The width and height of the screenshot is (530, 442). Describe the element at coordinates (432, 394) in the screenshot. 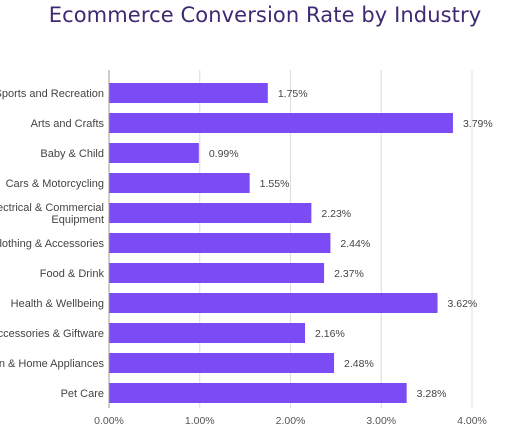

I see `value-label: 3.28%` at that location.